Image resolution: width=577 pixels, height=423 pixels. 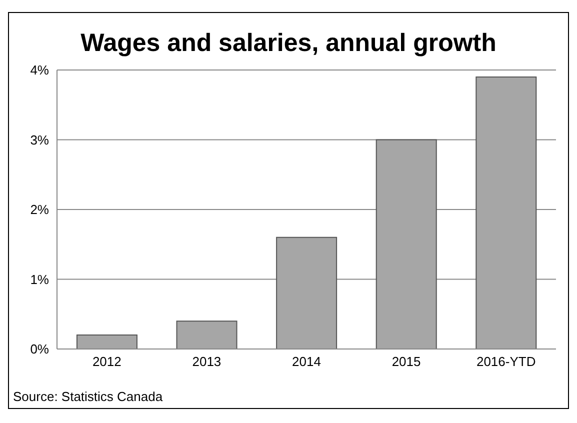 What do you see at coordinates (40, 140) in the screenshot?
I see `y-tick-label: 3%` at bounding box center [40, 140].